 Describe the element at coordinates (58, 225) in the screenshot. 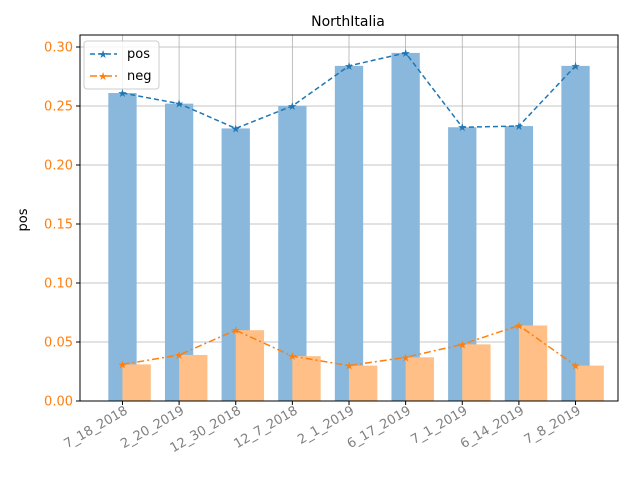

I see `y-tick-label: 0.15` at that location.